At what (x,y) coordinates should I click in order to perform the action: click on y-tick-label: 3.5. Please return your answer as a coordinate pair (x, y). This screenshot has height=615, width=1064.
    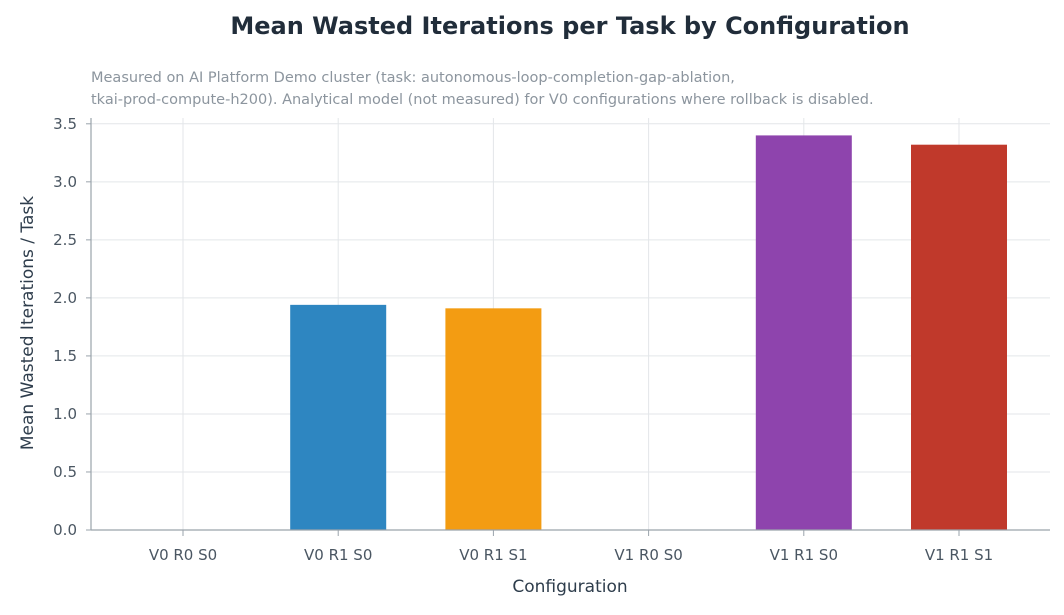
    Looking at the image, I should click on (65, 124).